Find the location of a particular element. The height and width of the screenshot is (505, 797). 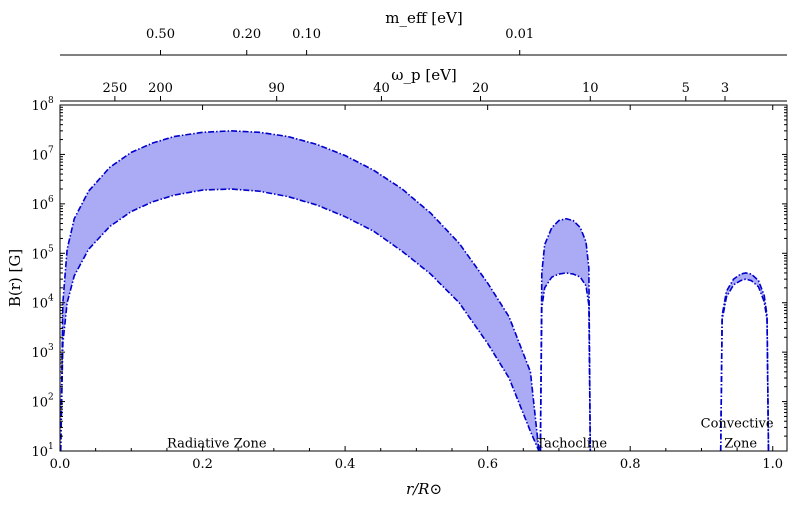

y-tick-exponent-4: 5 is located at coordinates (51, 249).